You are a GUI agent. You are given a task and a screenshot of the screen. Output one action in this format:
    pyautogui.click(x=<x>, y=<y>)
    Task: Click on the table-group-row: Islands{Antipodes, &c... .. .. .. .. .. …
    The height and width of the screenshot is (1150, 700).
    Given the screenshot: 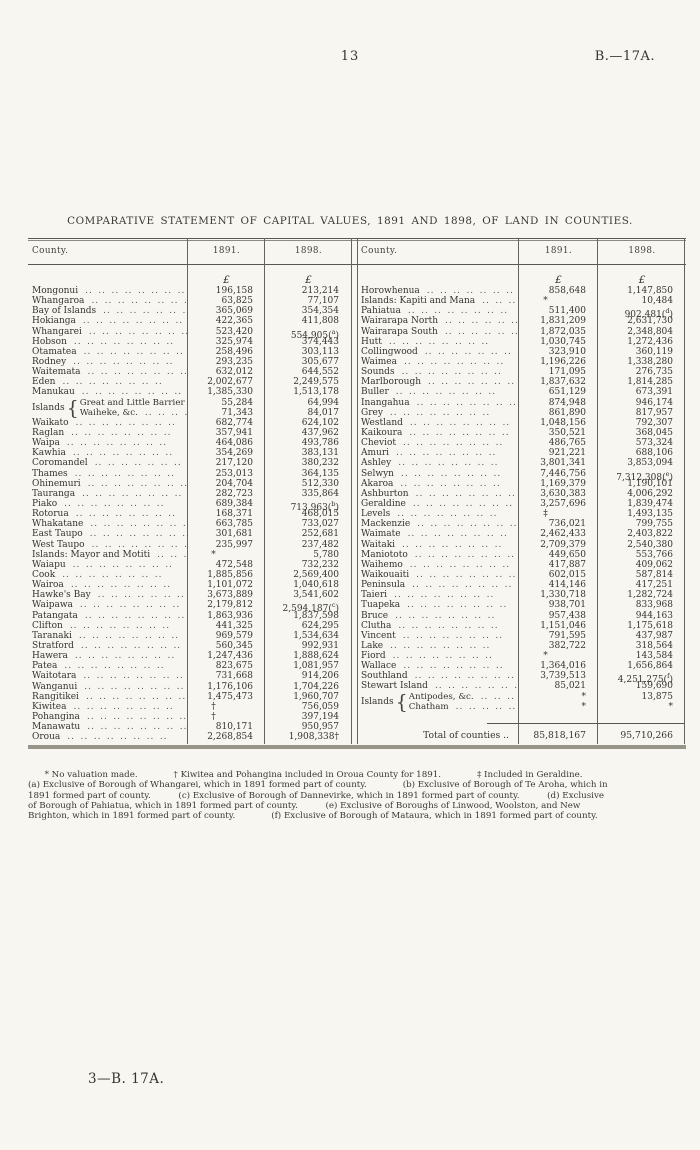 What is the action you would take?
    pyautogui.click(x=517, y=701)
    